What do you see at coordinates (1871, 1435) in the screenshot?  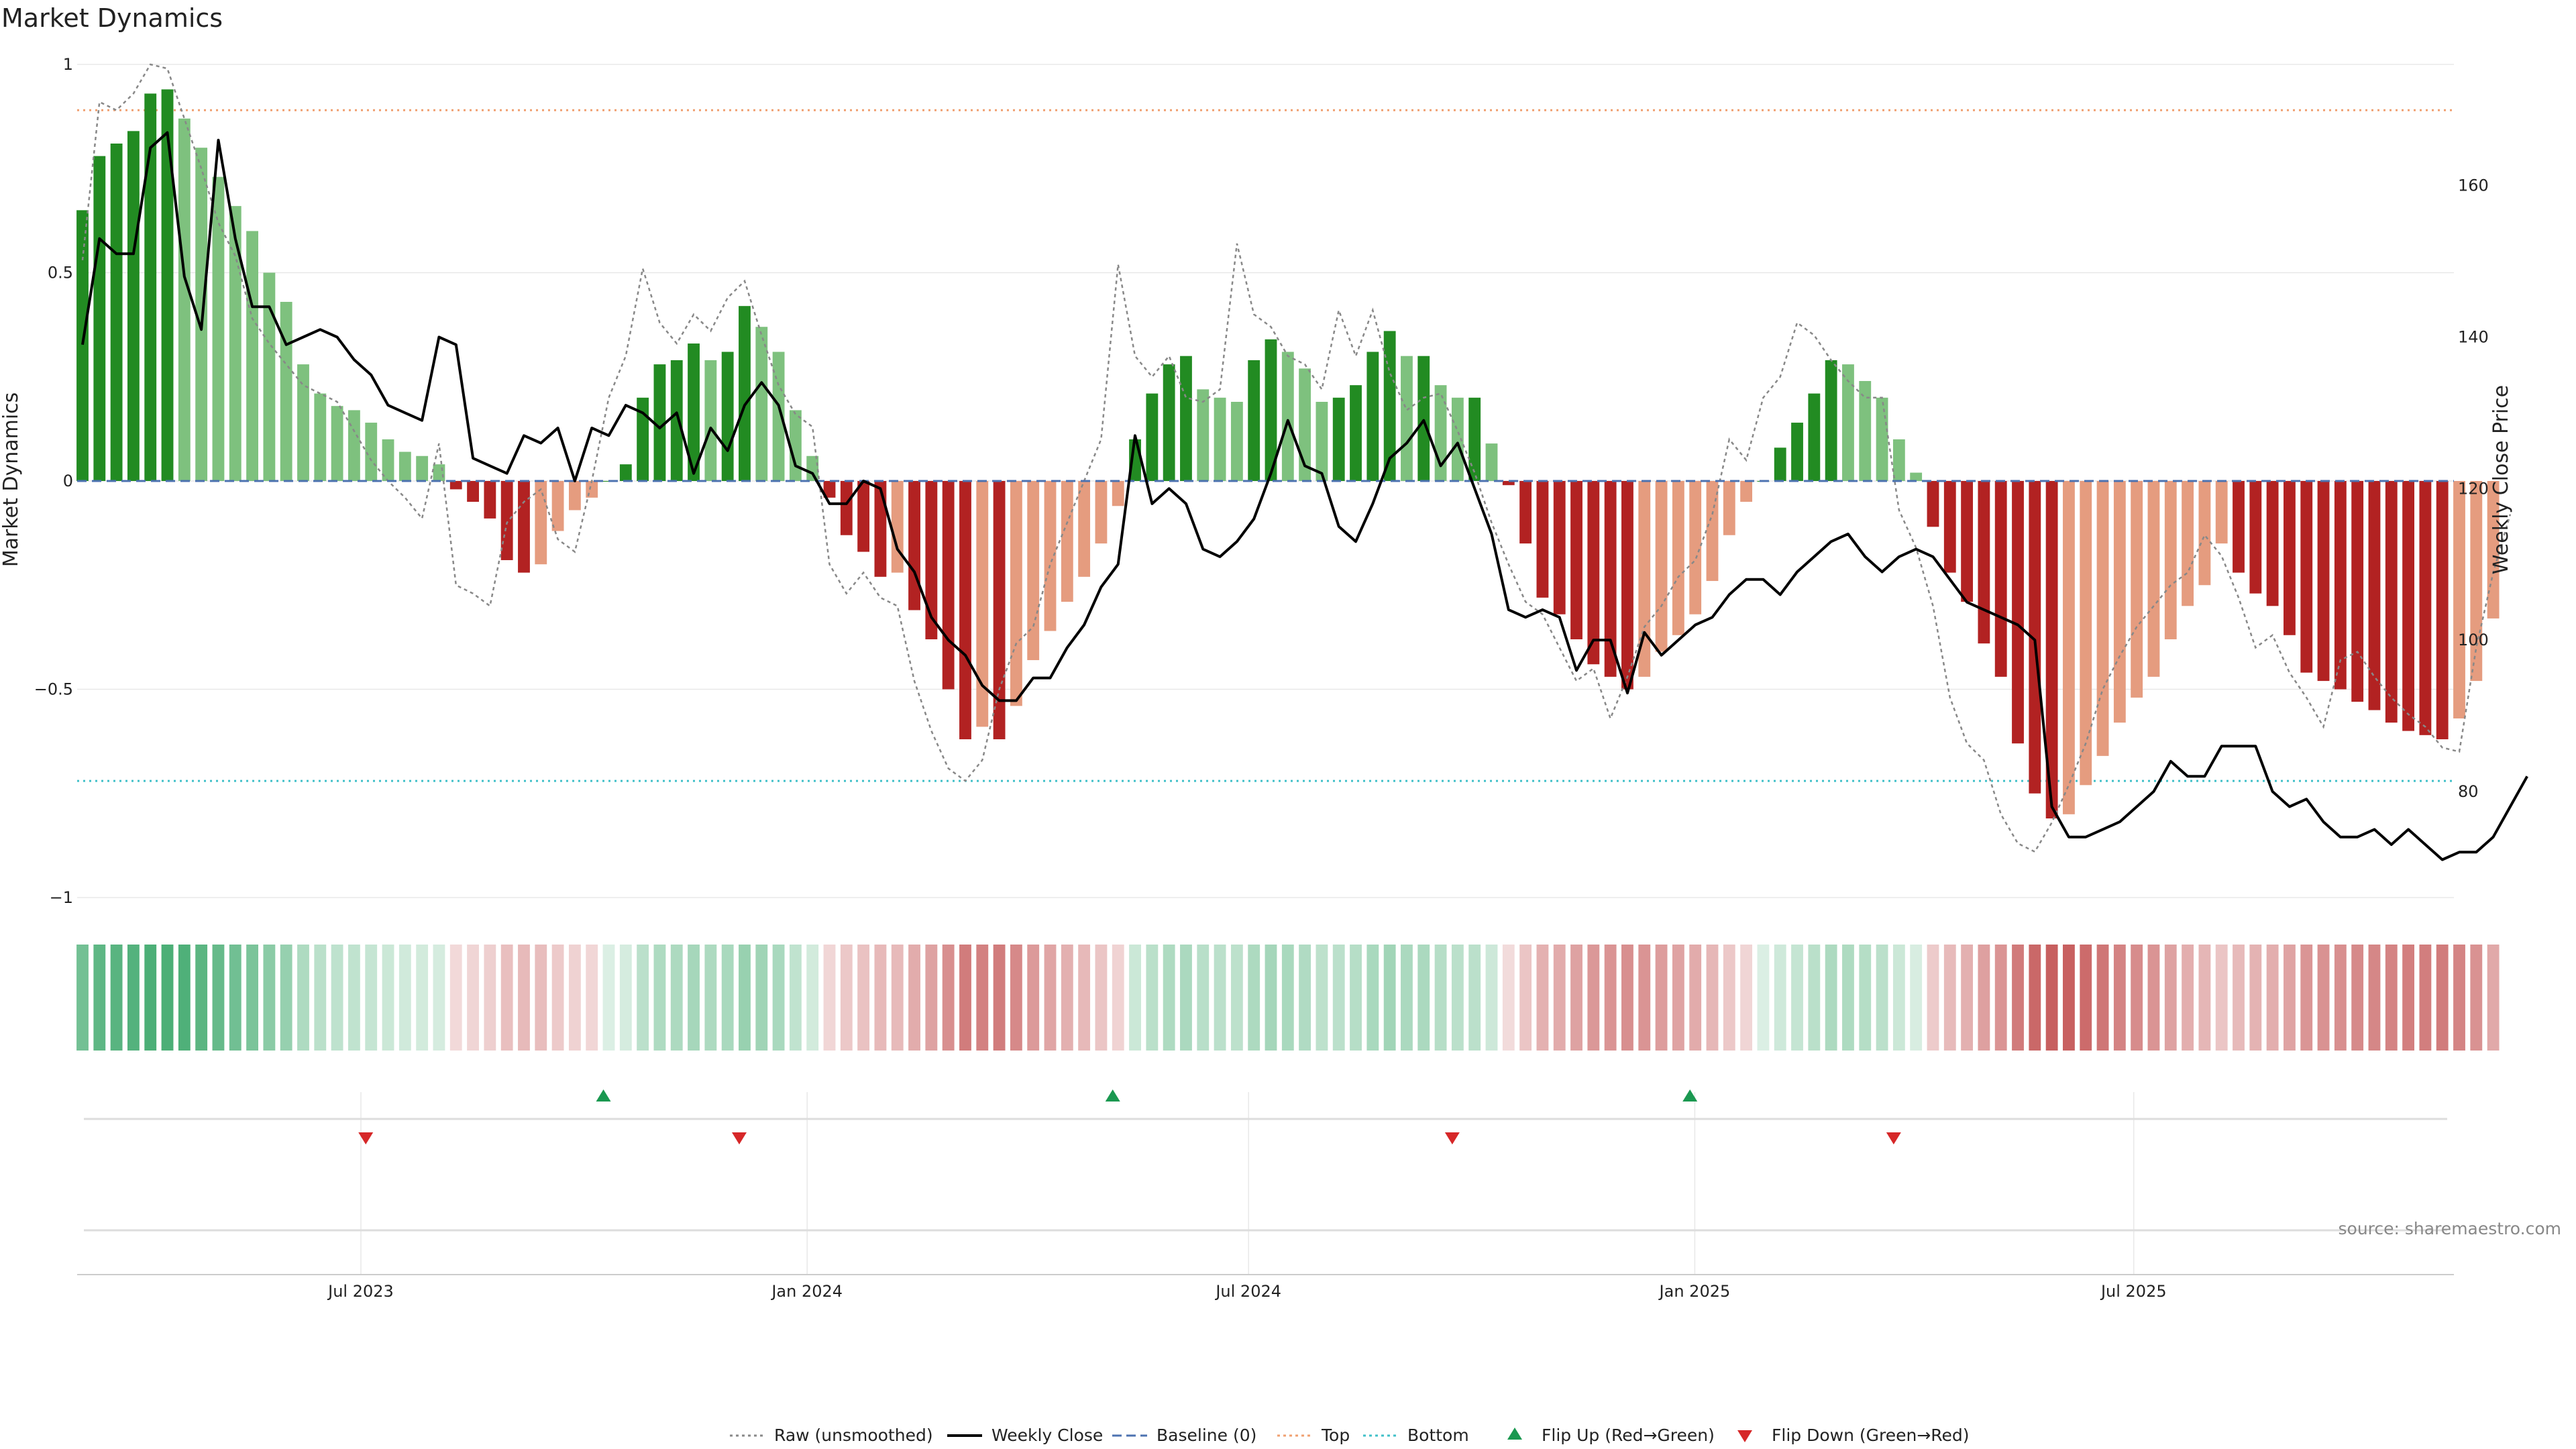 I see `legend-label: Flip Down (Green→Red)` at bounding box center [1871, 1435].